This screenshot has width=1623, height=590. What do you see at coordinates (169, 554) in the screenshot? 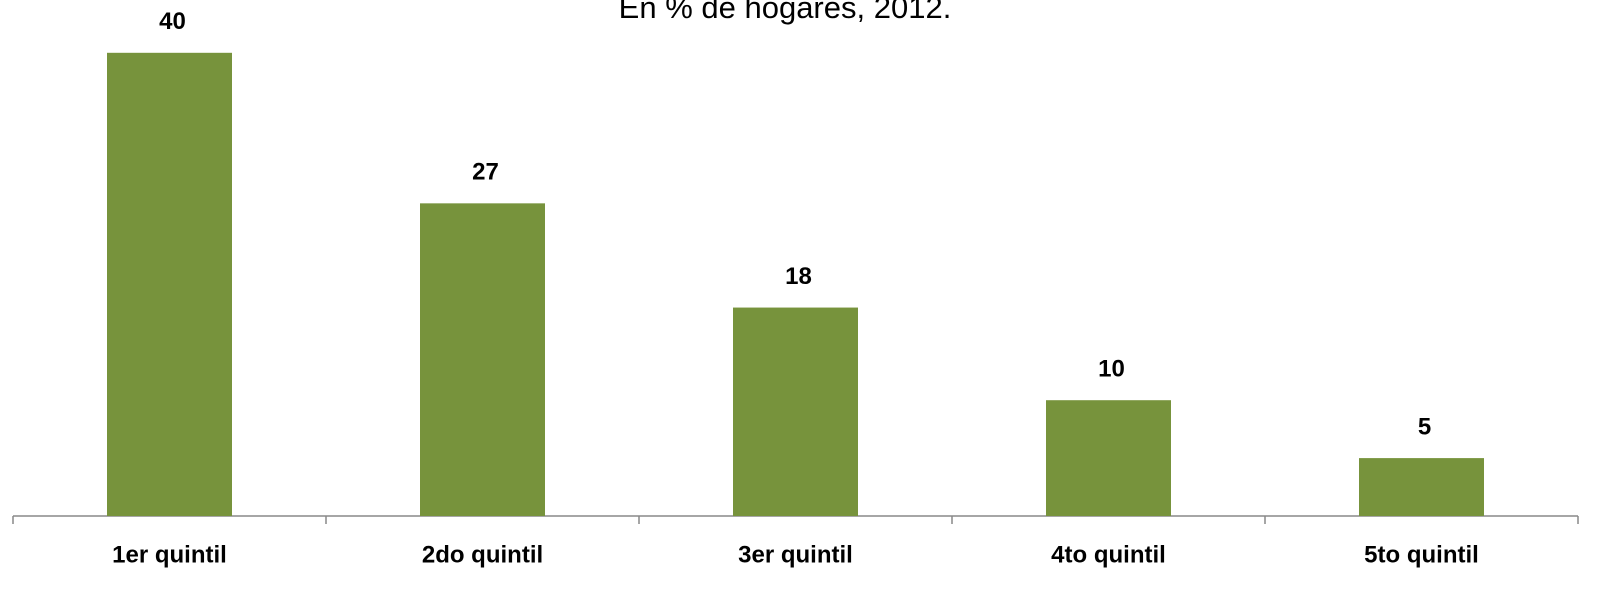
I see `x-tick-label: 1er quintil` at bounding box center [169, 554].